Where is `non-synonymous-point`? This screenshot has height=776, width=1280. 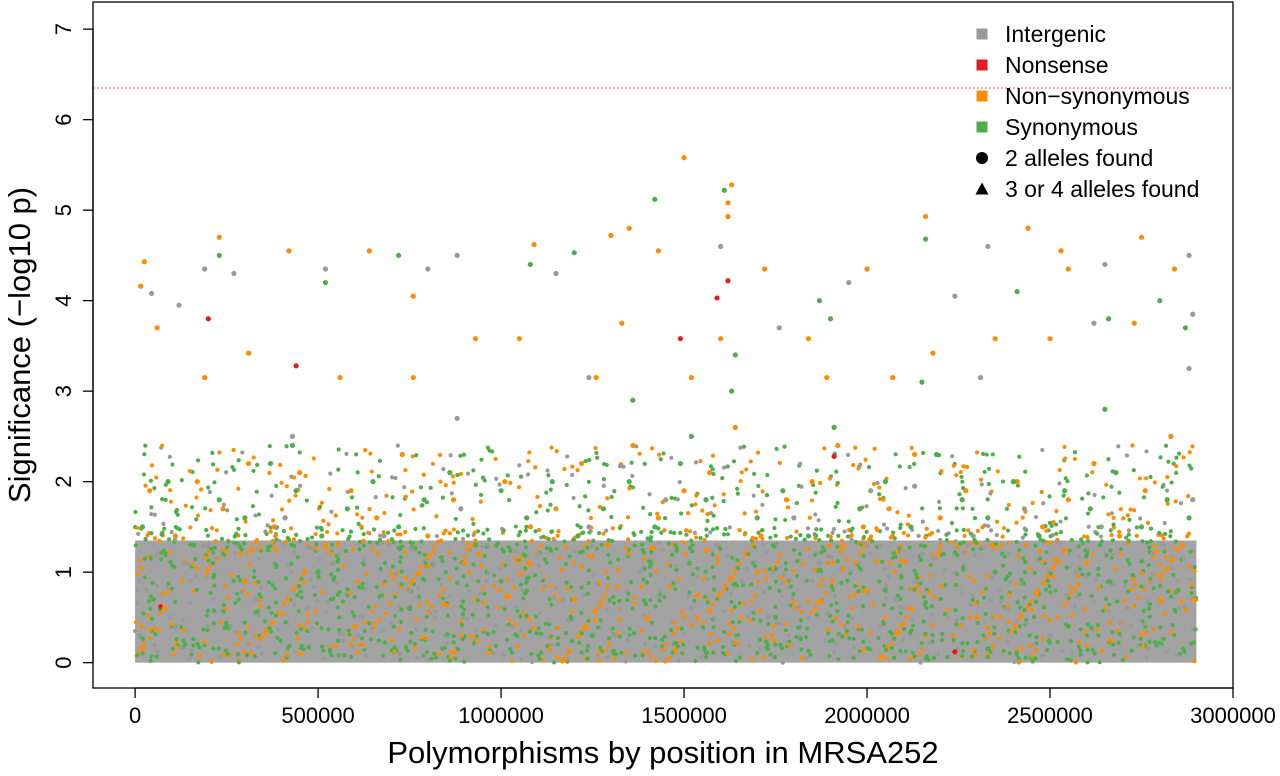 non-synonymous-point is located at coordinates (1171, 436).